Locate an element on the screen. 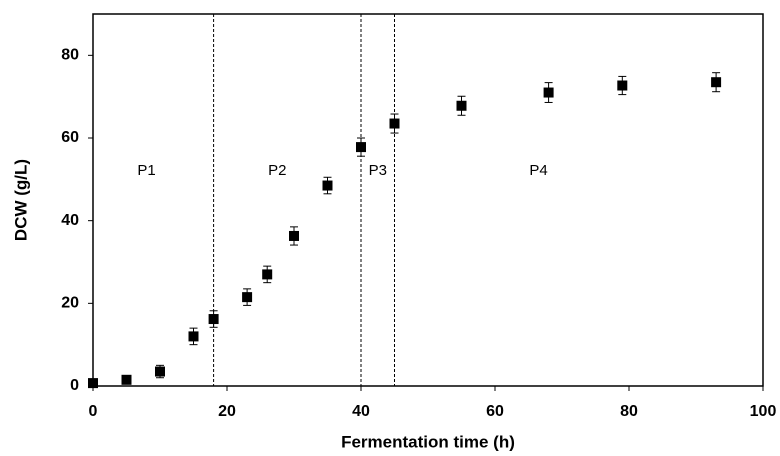 This screenshot has height=456, width=780. y-axis-title: DCW (g/L) is located at coordinates (20, 200).